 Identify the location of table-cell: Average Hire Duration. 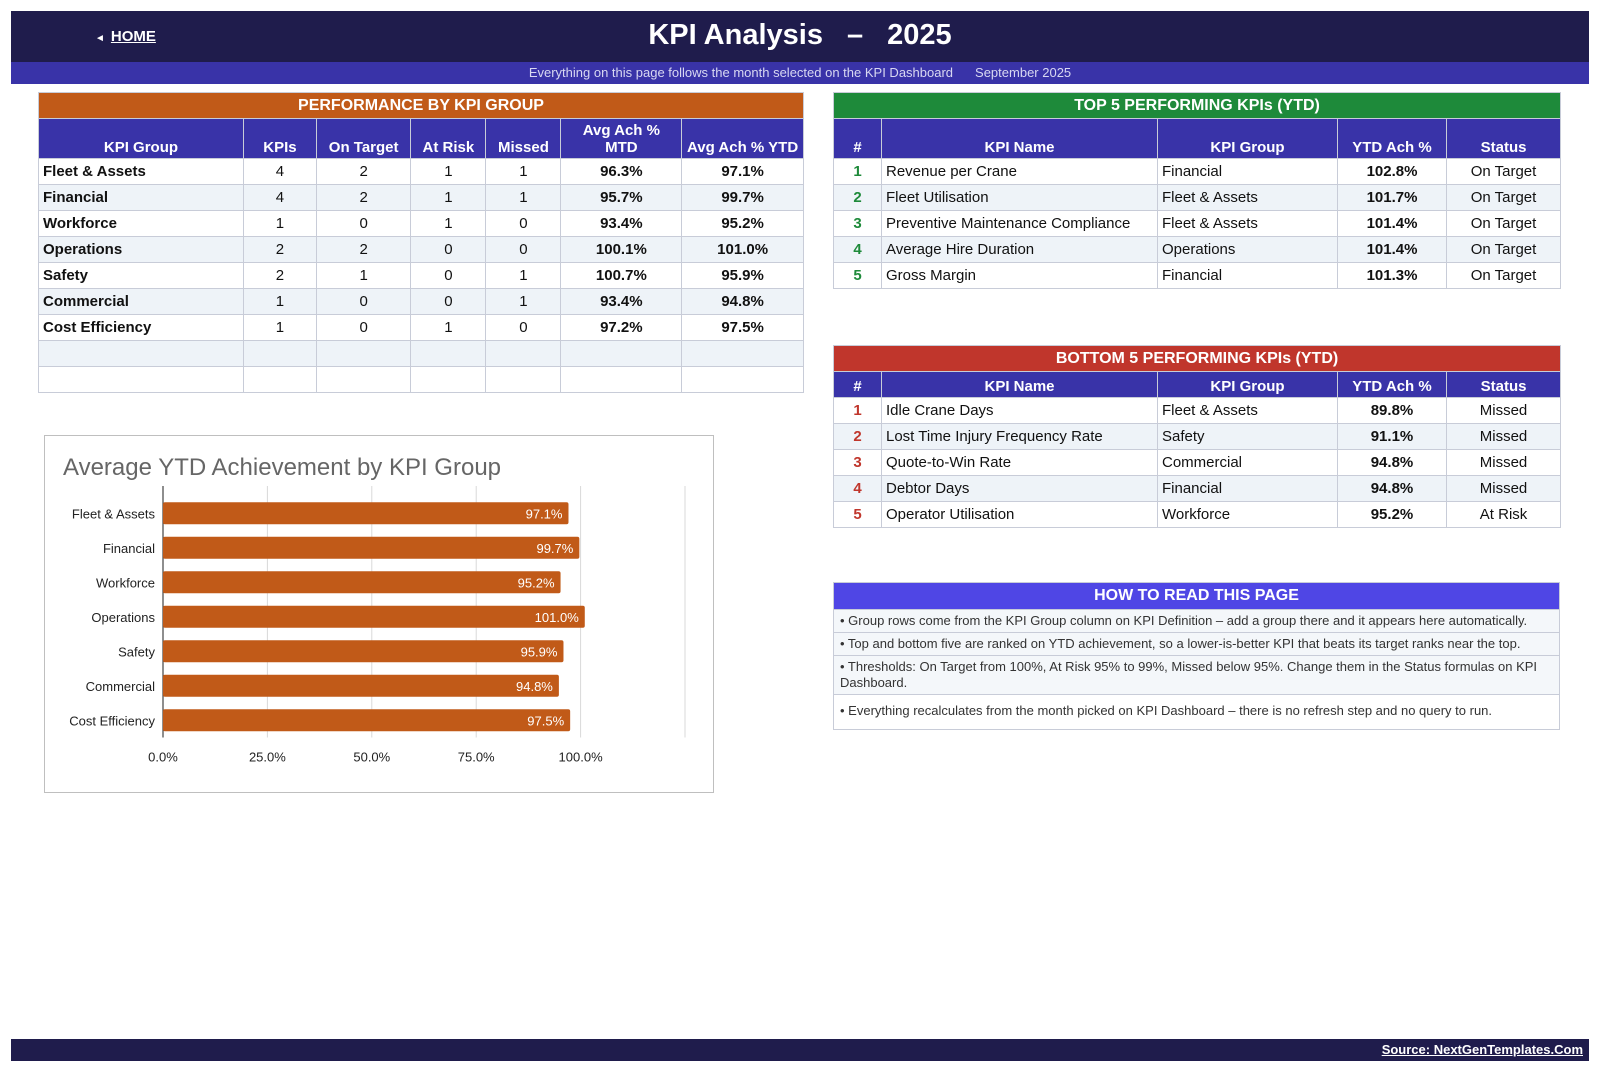
(1019, 249).